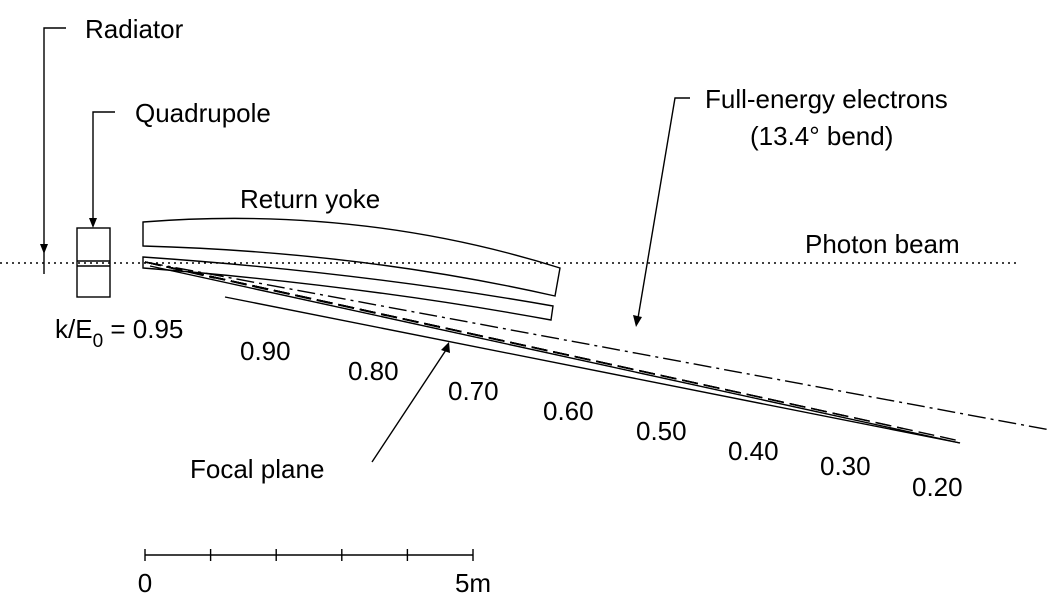 The image size is (1053, 598). What do you see at coordinates (310, 199) in the screenshot?
I see `return-yoke-label: Return yoke` at bounding box center [310, 199].